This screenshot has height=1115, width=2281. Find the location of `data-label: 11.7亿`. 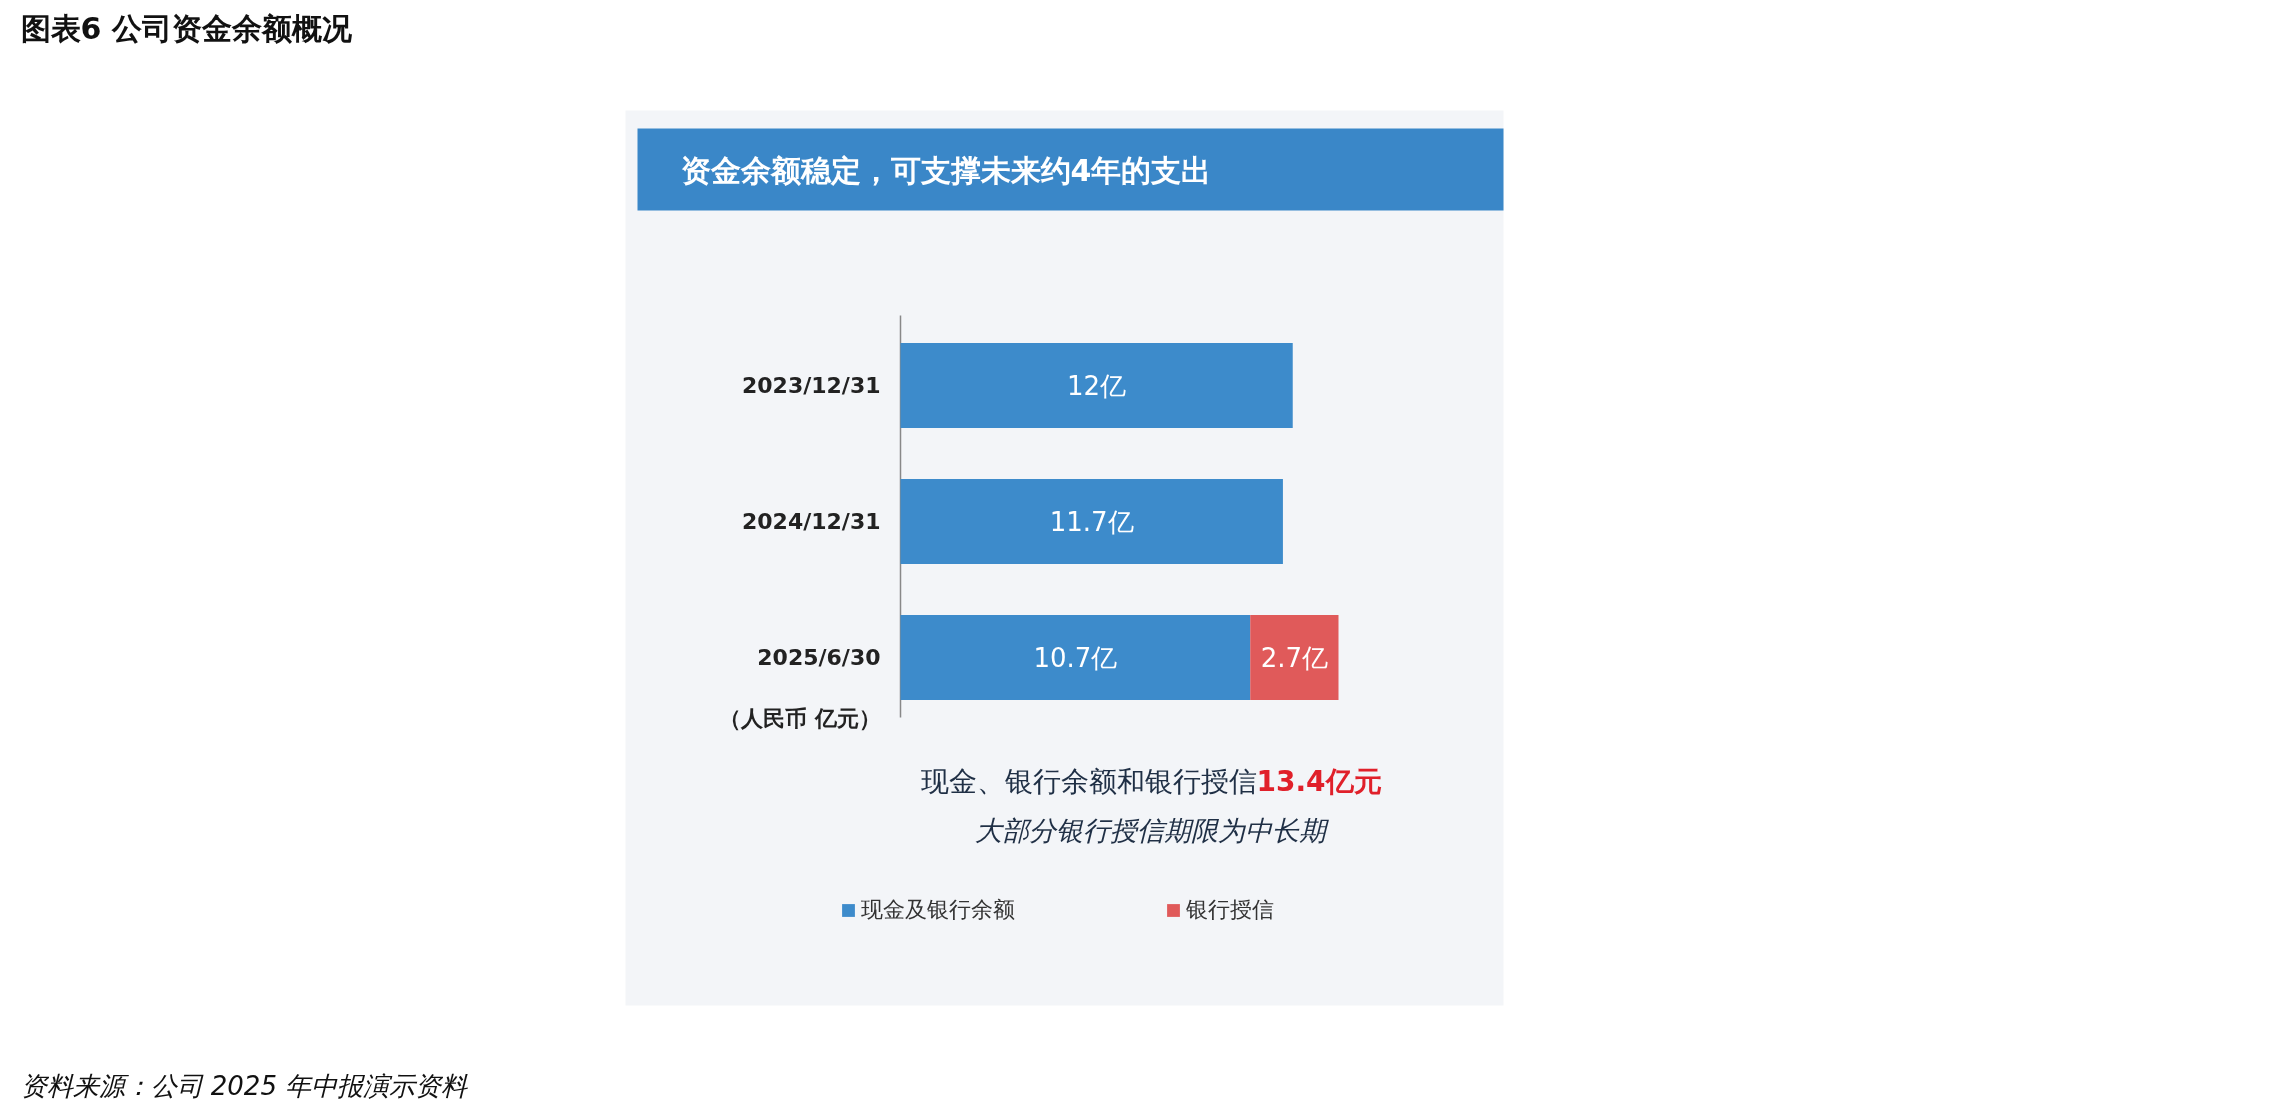

data-label: 11.7亿 is located at coordinates (1091, 521).